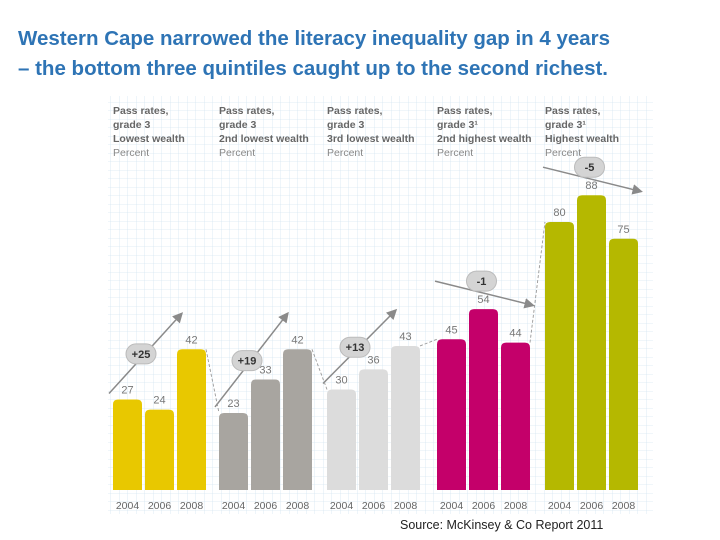 This screenshot has width=720, height=540. Describe the element at coordinates (141, 111) in the screenshot. I see `group-1-header-line-1: Pass rates,` at that location.